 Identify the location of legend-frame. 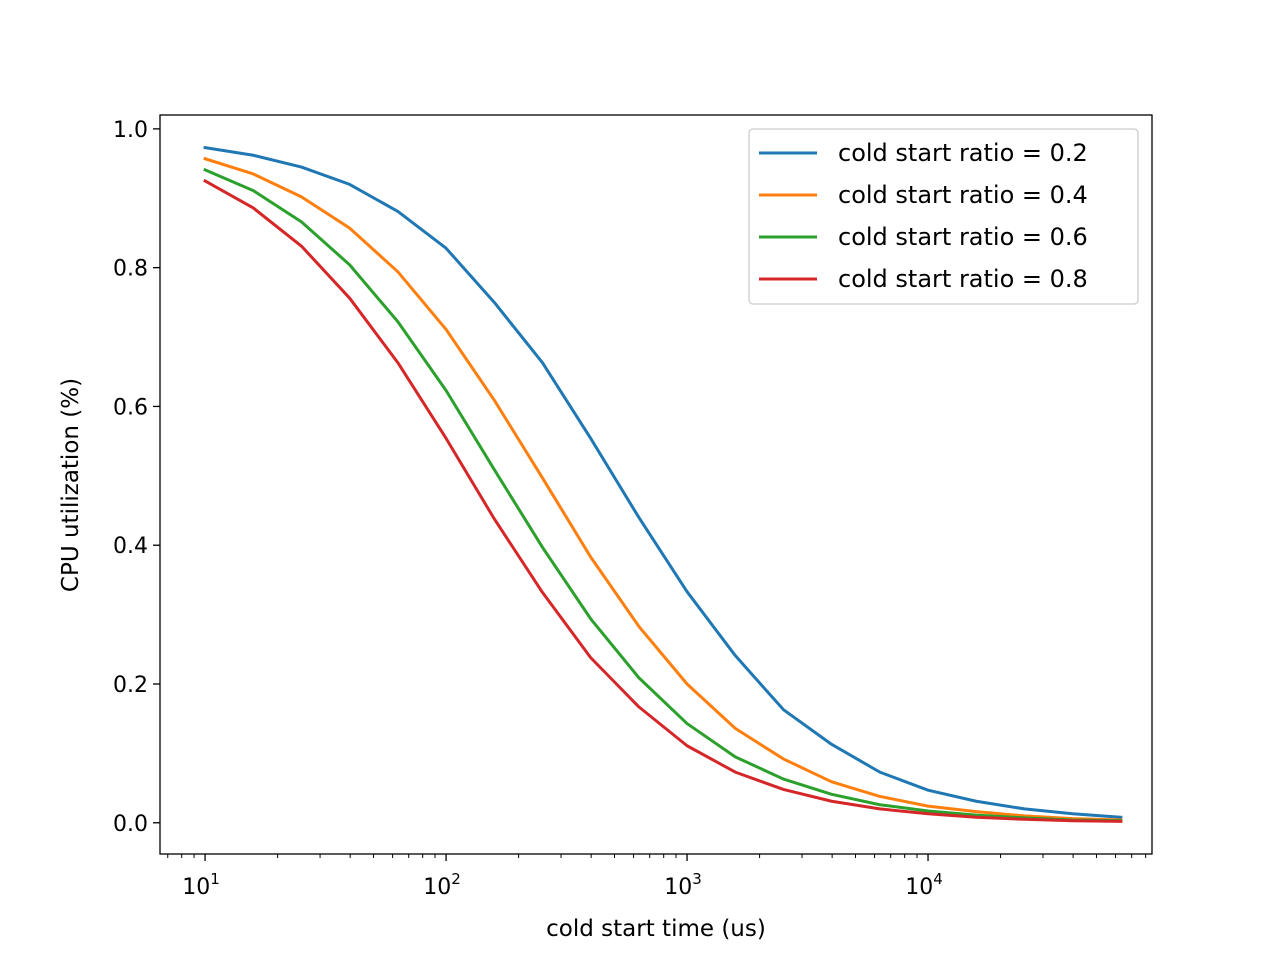
(943, 216).